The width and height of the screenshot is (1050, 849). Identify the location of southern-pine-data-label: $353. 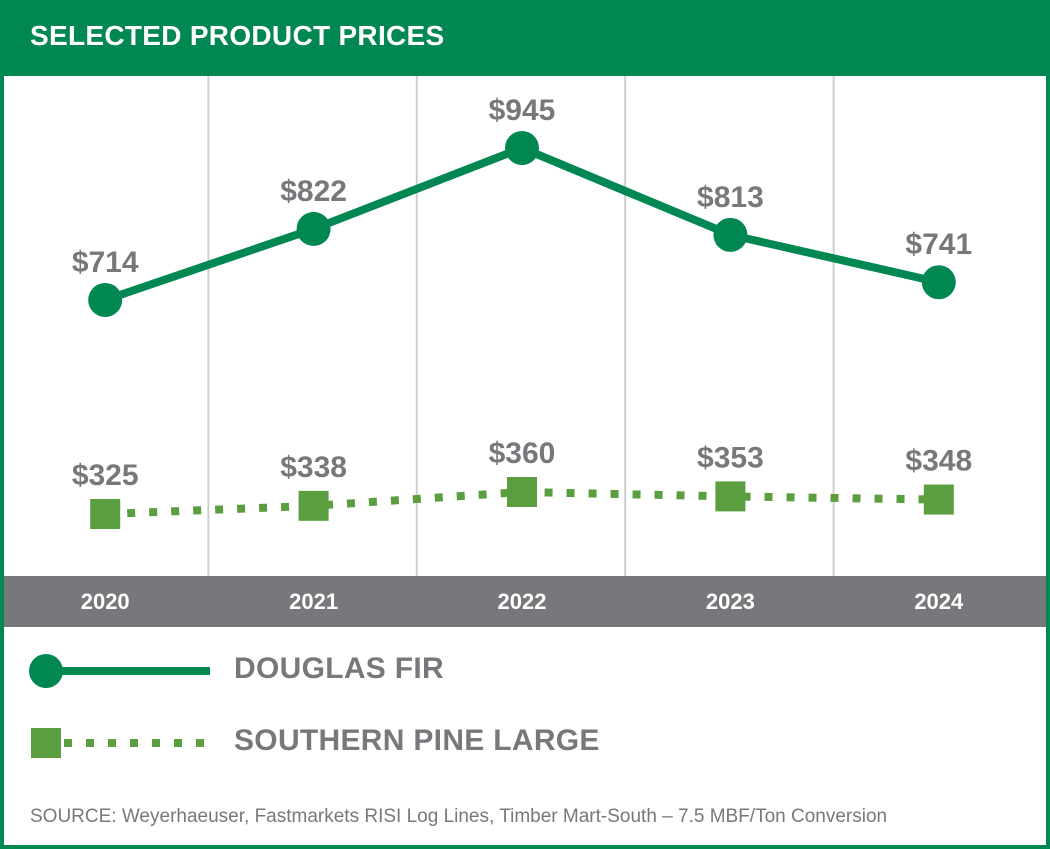
(730, 457).